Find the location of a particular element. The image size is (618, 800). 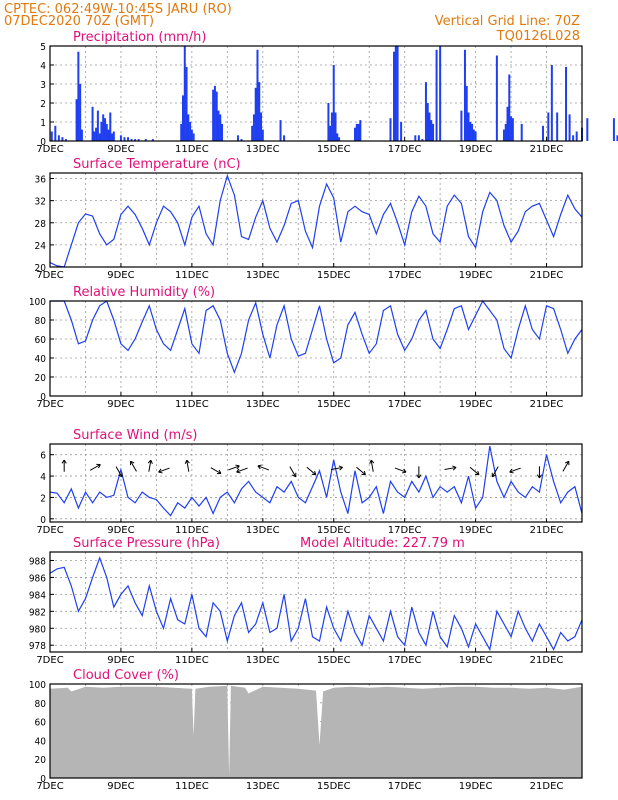

y-tick-label: 986 is located at coordinates (37, 578).